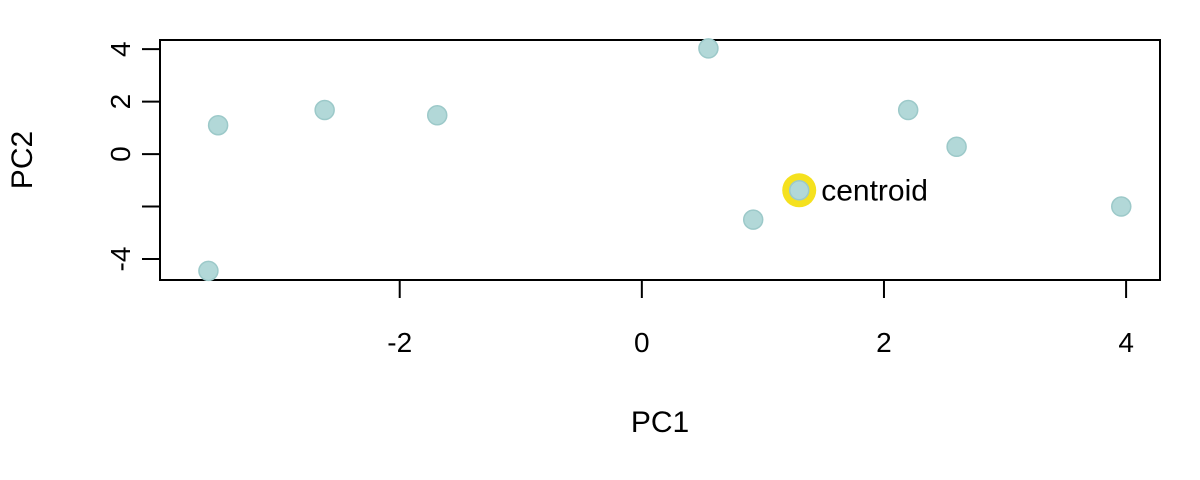 The height and width of the screenshot is (480, 1200). Describe the element at coordinates (760, 319) in the screenshot. I see `x-axis: -2 0 2 4` at that location.